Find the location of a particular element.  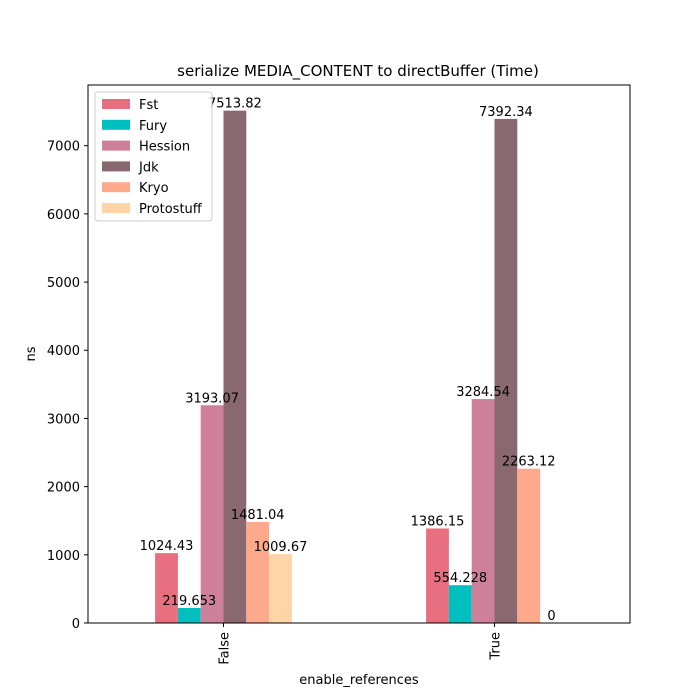

bar-hession-true is located at coordinates (483, 511).